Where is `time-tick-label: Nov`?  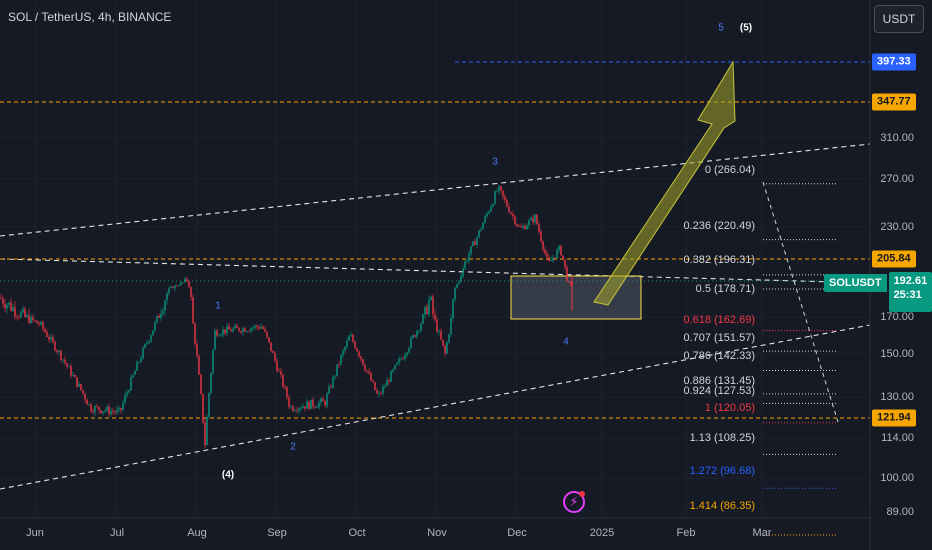
time-tick-label: Nov is located at coordinates (437, 533).